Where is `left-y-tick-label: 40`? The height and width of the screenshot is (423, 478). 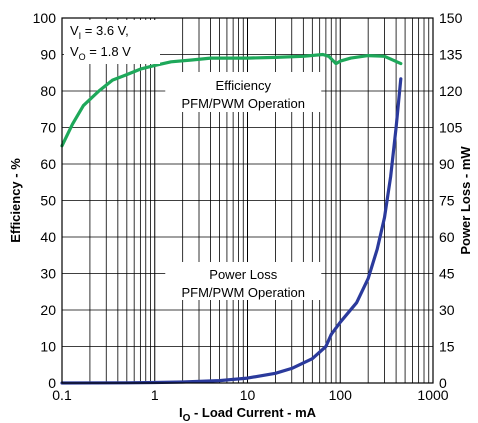 left-y-tick-label: 40 is located at coordinates (48, 237).